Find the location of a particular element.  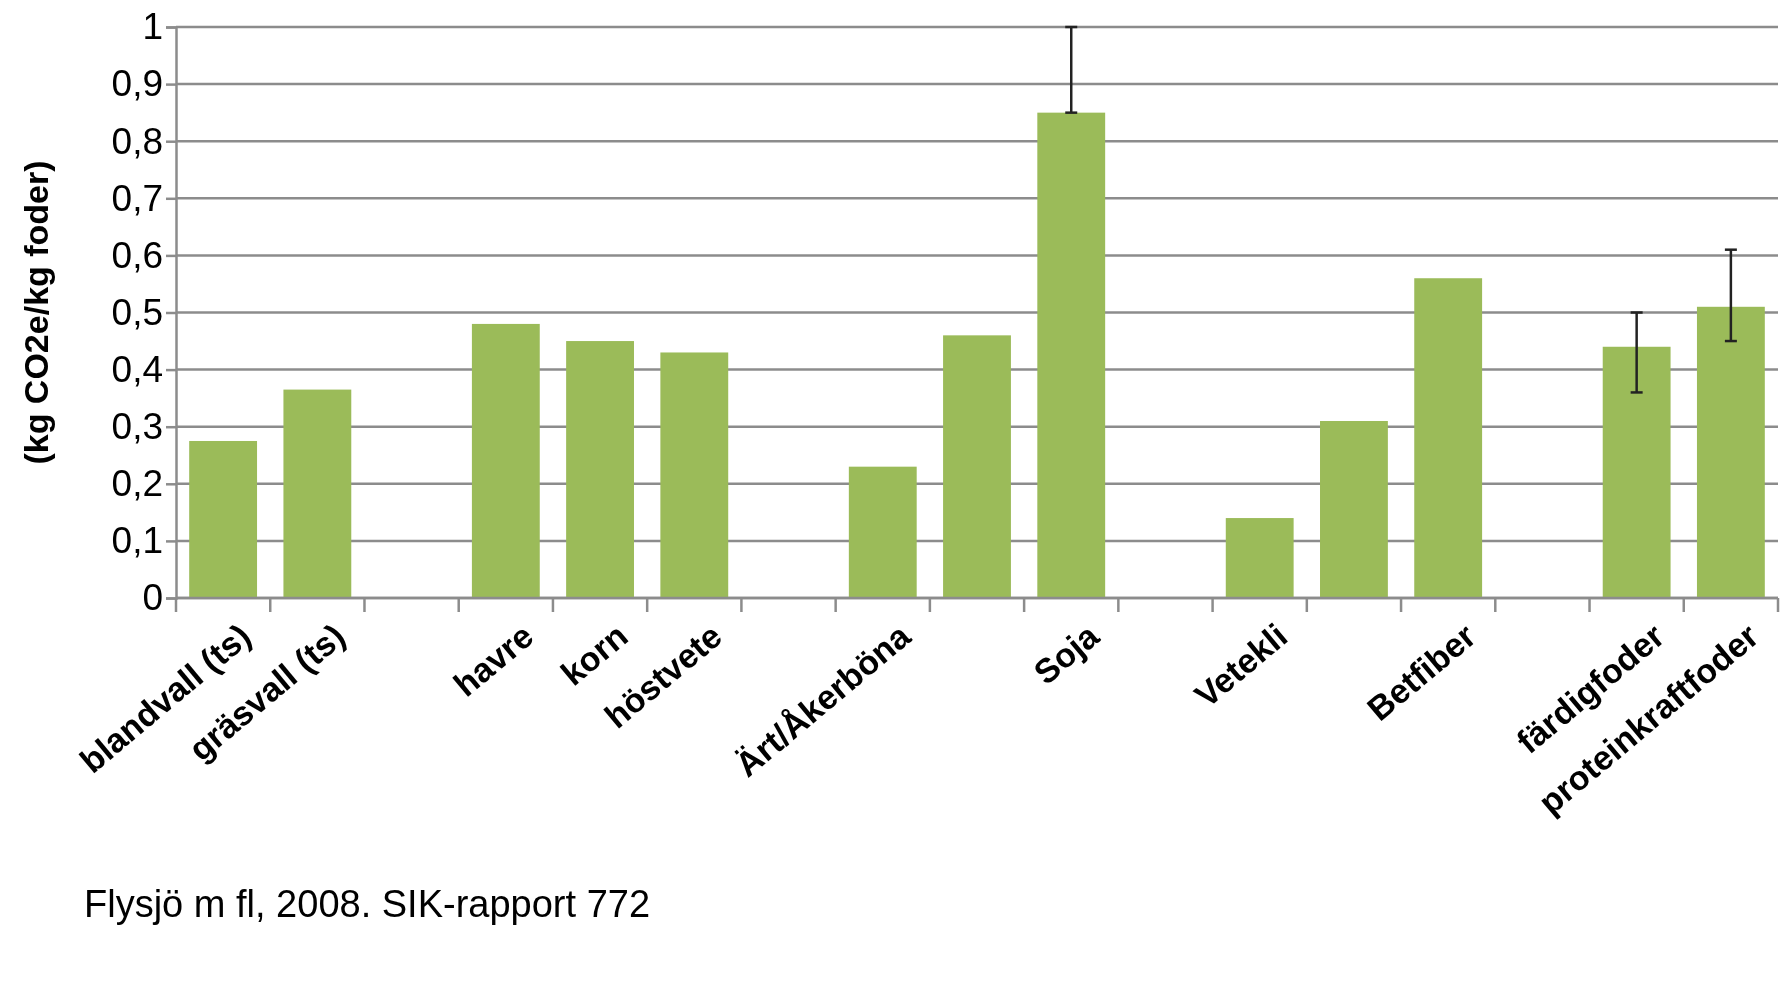

y-tick-label: 0 is located at coordinates (152, 598).